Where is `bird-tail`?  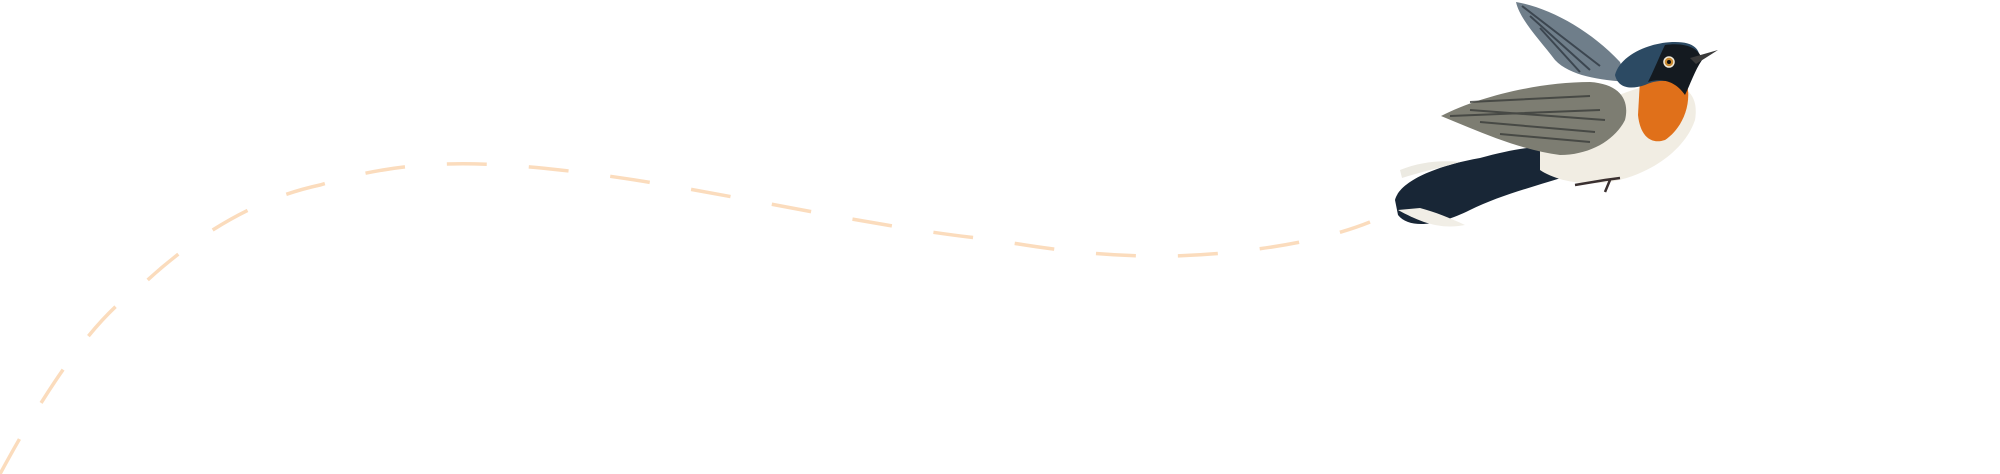 bird-tail is located at coordinates (1482, 186).